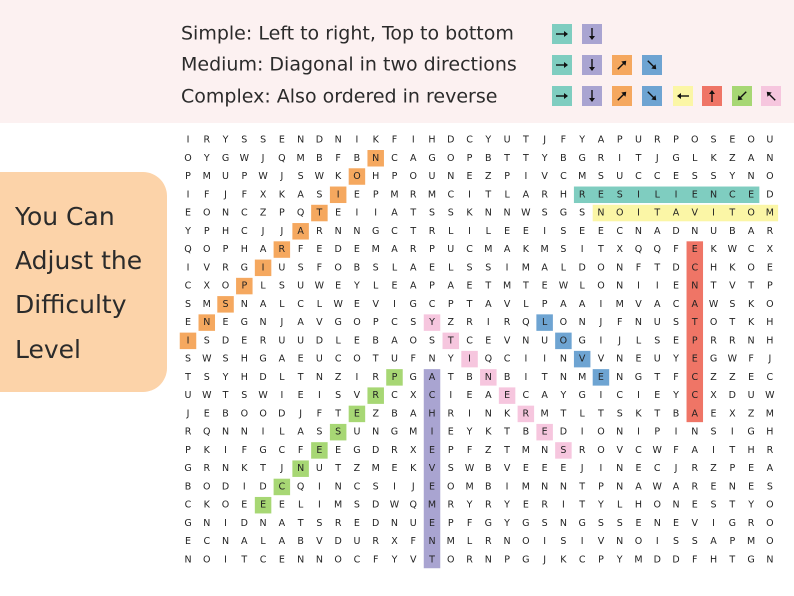 The height and width of the screenshot is (596, 794). What do you see at coordinates (666, 65) in the screenshot?
I see `direction-icons` at bounding box center [666, 65].